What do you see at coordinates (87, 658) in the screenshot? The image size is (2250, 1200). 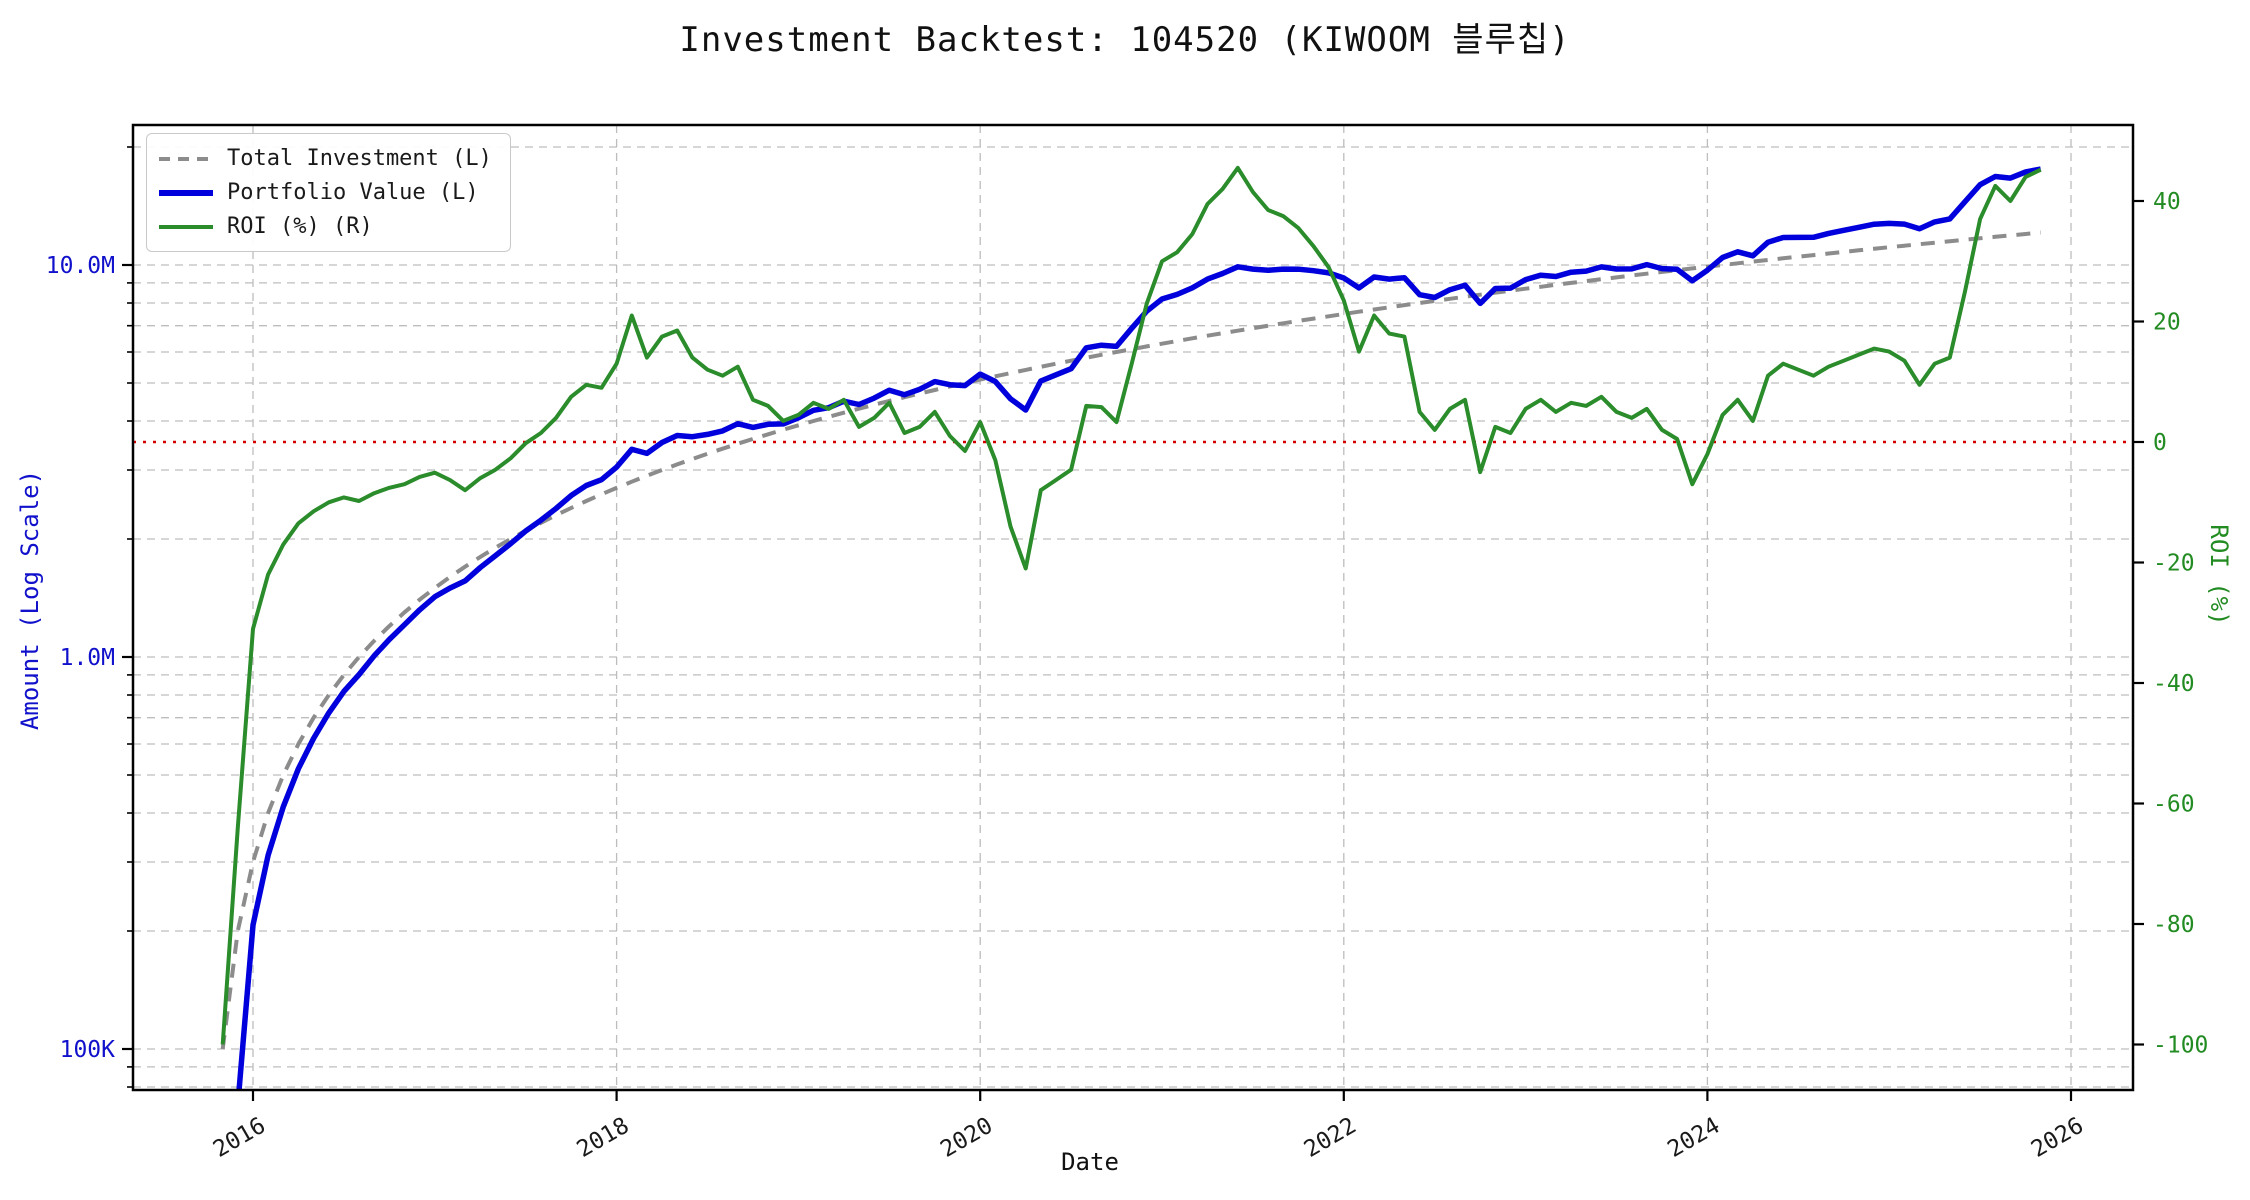 I see `y-left-tick-label: 1.0M` at bounding box center [87, 658].